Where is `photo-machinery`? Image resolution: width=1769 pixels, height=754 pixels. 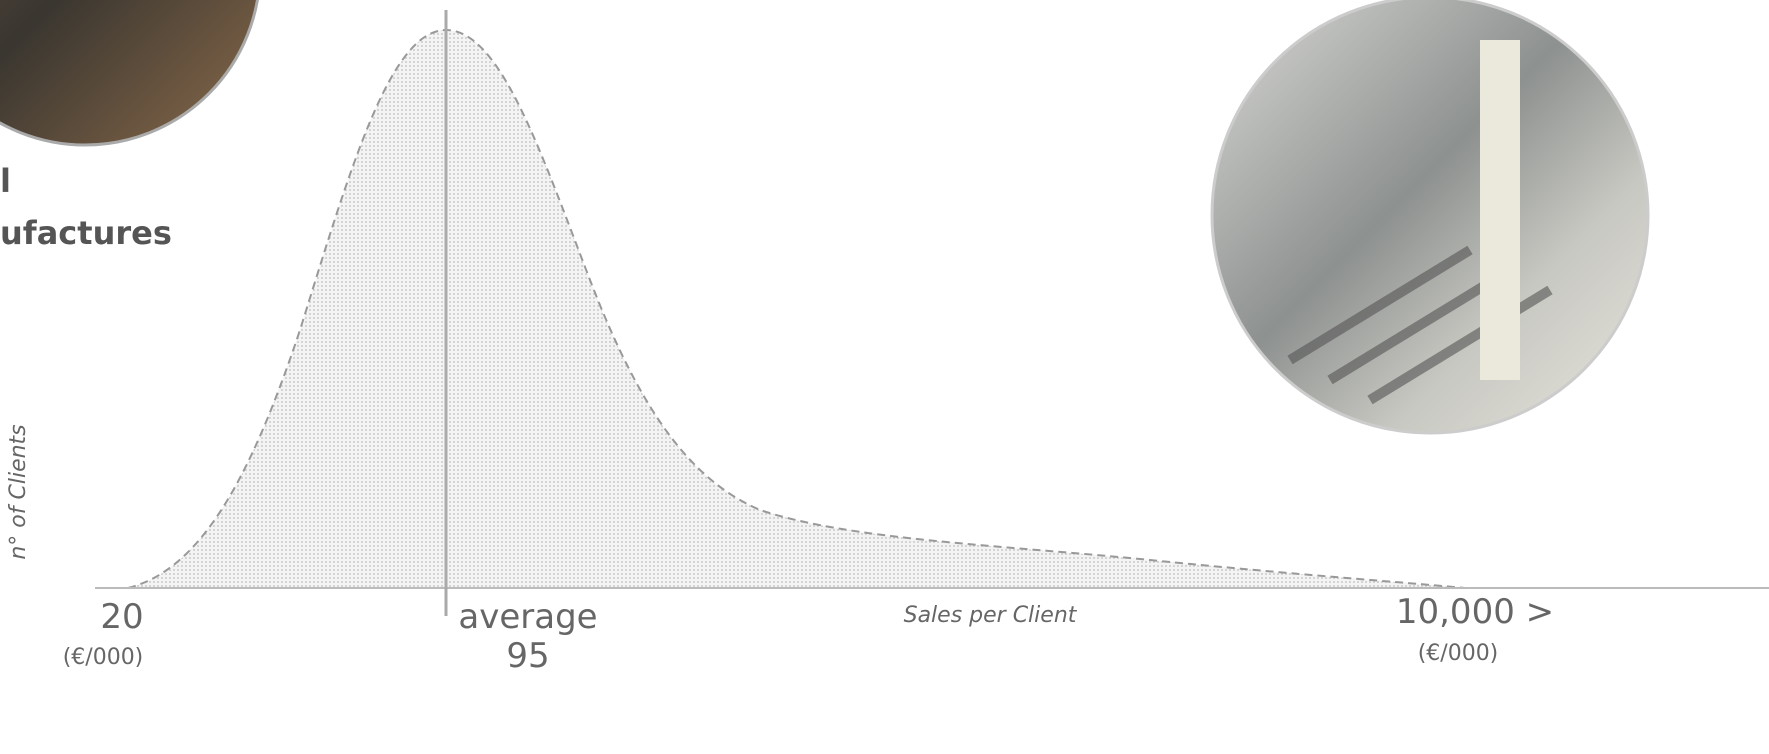 photo-machinery is located at coordinates (1430, 217).